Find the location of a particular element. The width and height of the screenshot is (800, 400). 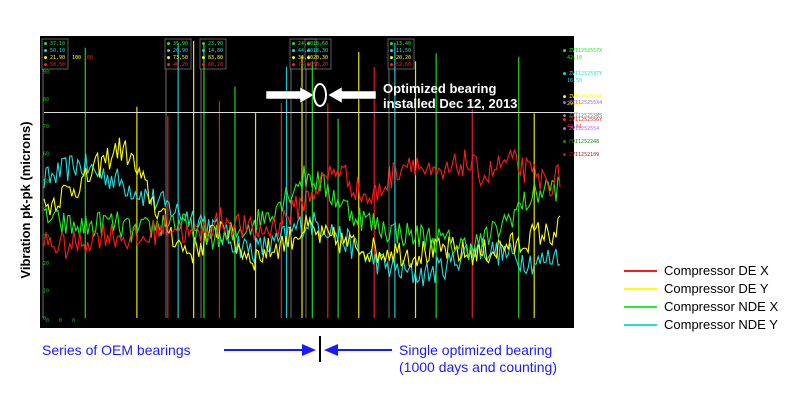

cursor-value: ● 20,90 is located at coordinates (177, 51).